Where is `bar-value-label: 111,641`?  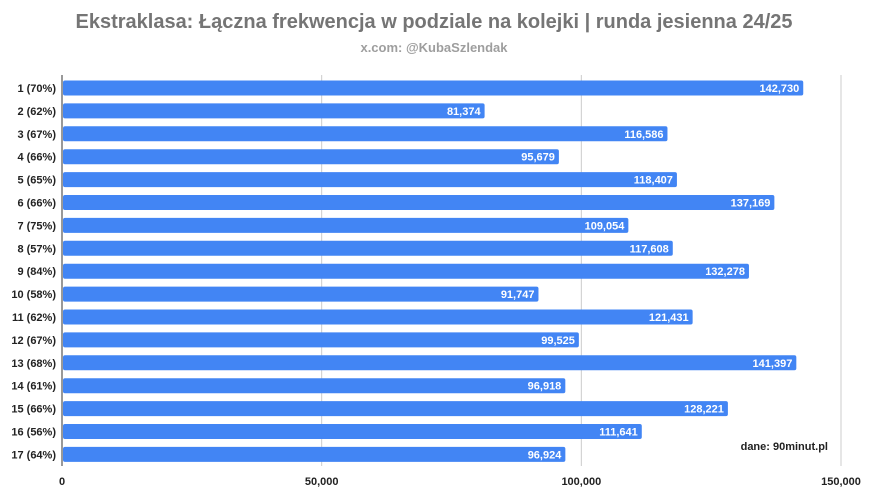
bar-value-label: 111,641 is located at coordinates (618, 433).